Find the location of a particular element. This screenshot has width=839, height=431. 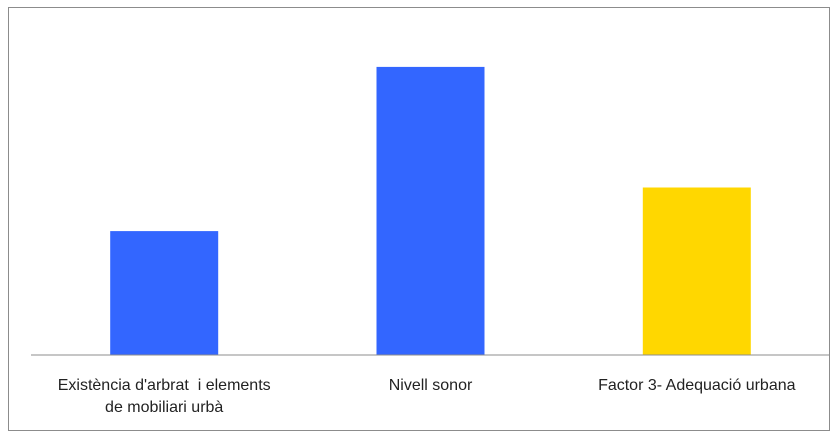

category-label-line: Nivell sonor is located at coordinates (431, 385).